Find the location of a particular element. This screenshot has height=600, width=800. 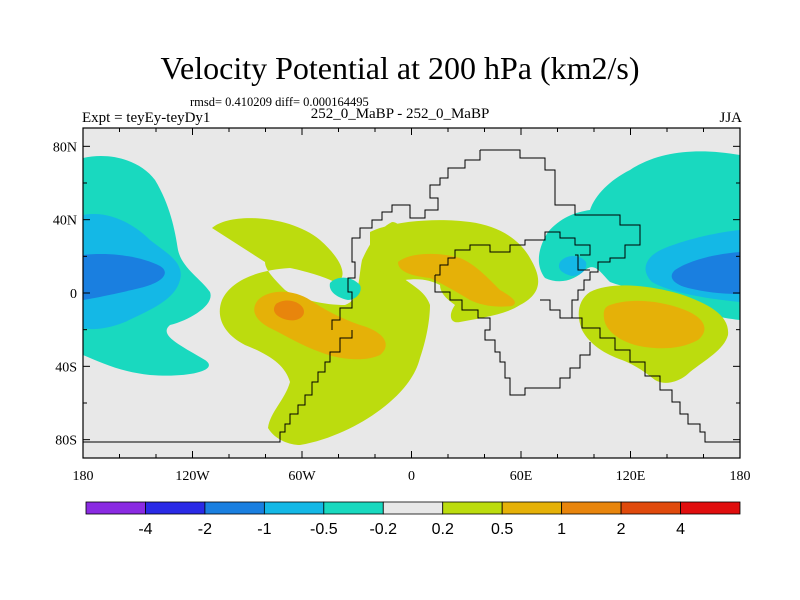

contour-region-tethys-core is located at coordinates (456, 280).